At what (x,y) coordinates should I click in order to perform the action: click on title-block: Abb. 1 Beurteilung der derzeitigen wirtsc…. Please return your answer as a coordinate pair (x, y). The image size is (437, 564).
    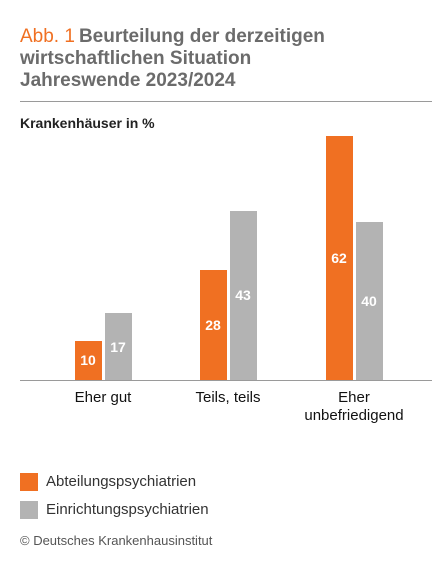
    Looking at the image, I should click on (185, 59).